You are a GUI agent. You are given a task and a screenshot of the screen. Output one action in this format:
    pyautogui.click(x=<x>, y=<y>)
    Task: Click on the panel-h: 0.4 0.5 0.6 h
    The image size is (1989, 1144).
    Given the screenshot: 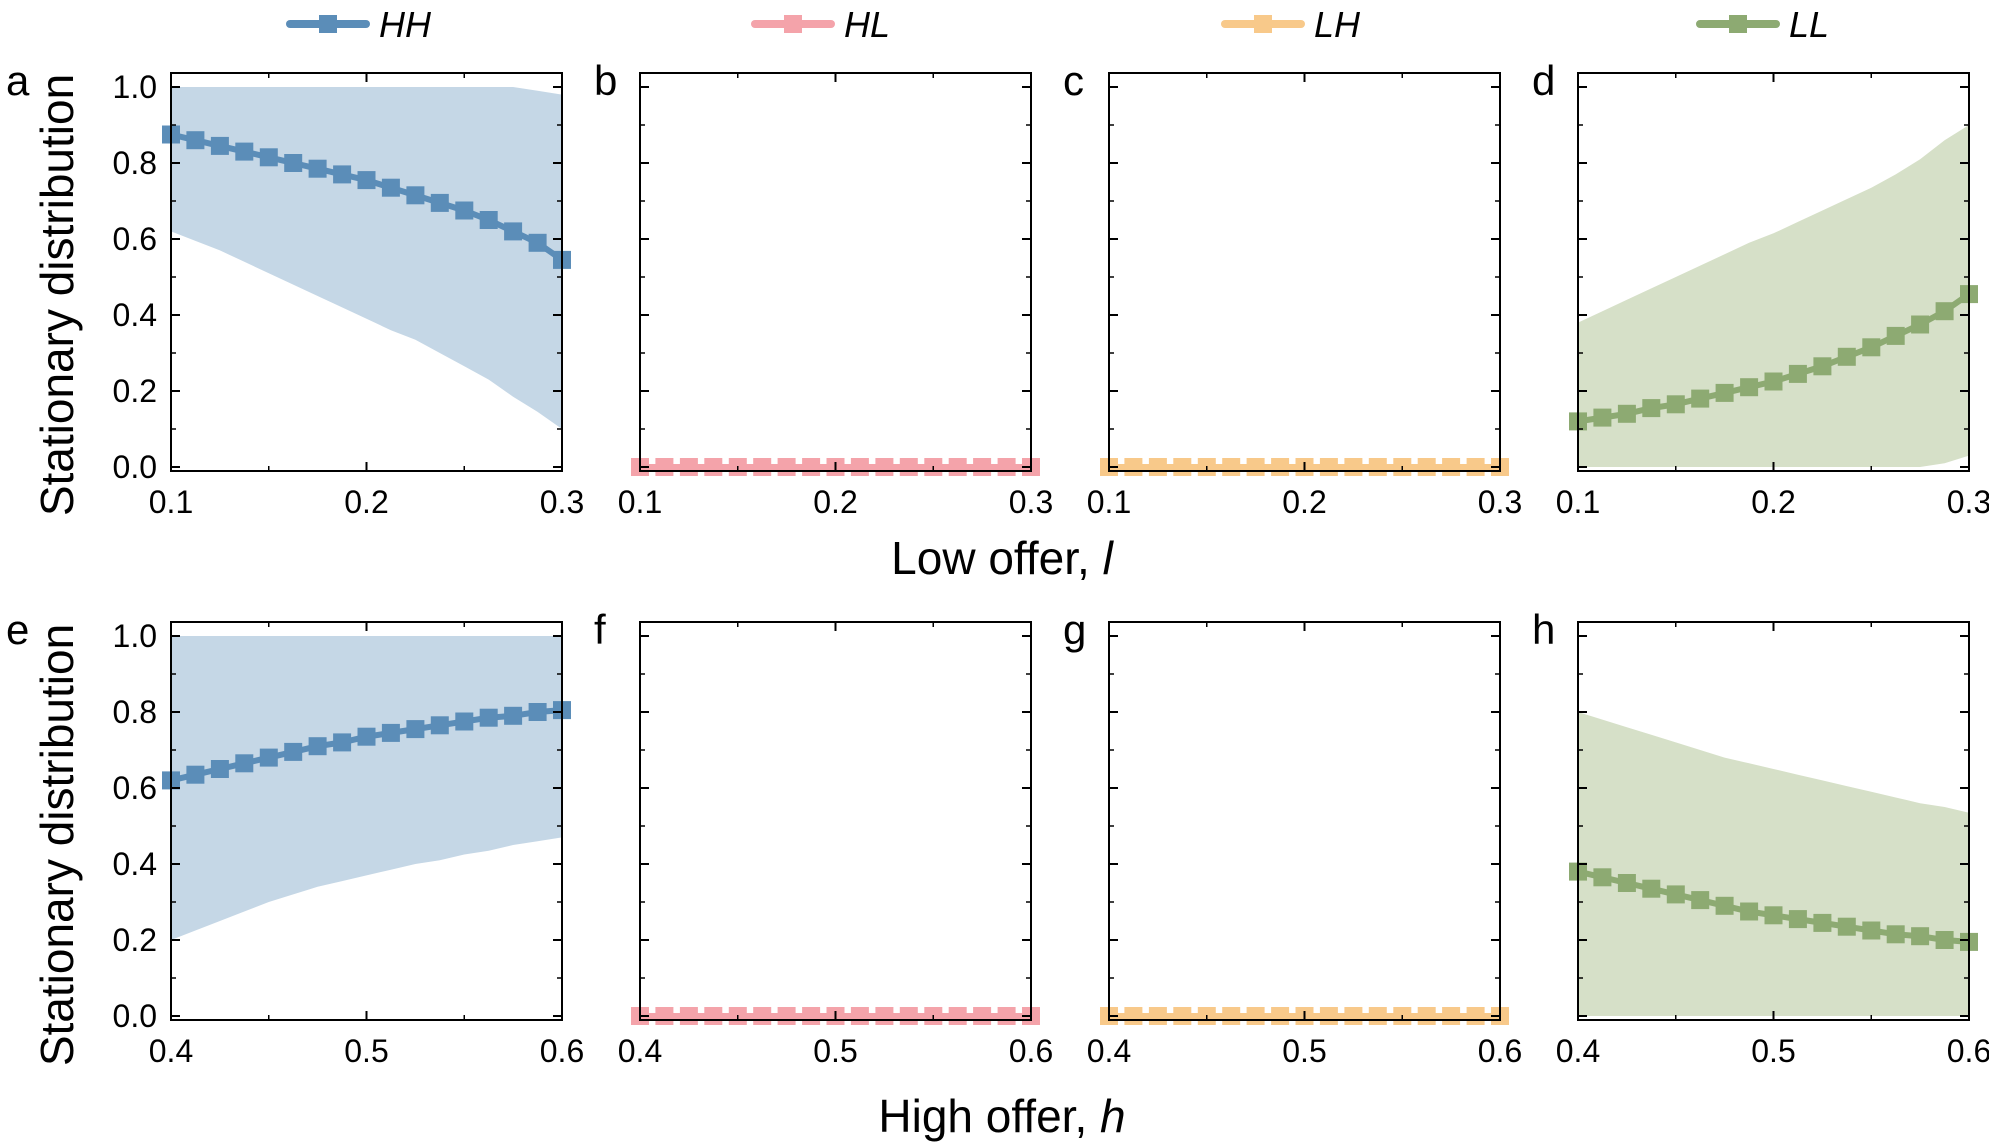 What is the action you would take?
    pyautogui.click(x=1760, y=837)
    